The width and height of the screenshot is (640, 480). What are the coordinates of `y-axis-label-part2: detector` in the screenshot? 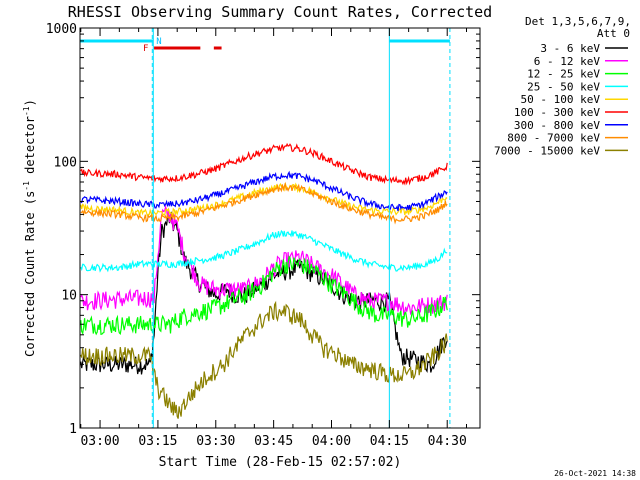 It's located at (30, 148).